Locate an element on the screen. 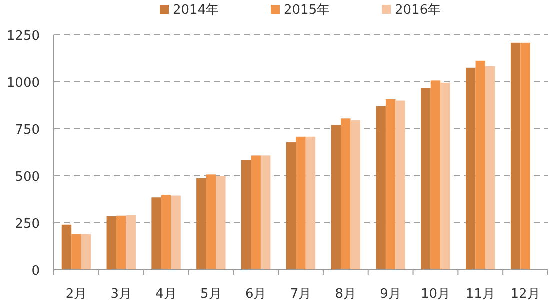 Image resolution: width=550 pixels, height=300 pixels. x-tick-label: 8月 is located at coordinates (346, 293).